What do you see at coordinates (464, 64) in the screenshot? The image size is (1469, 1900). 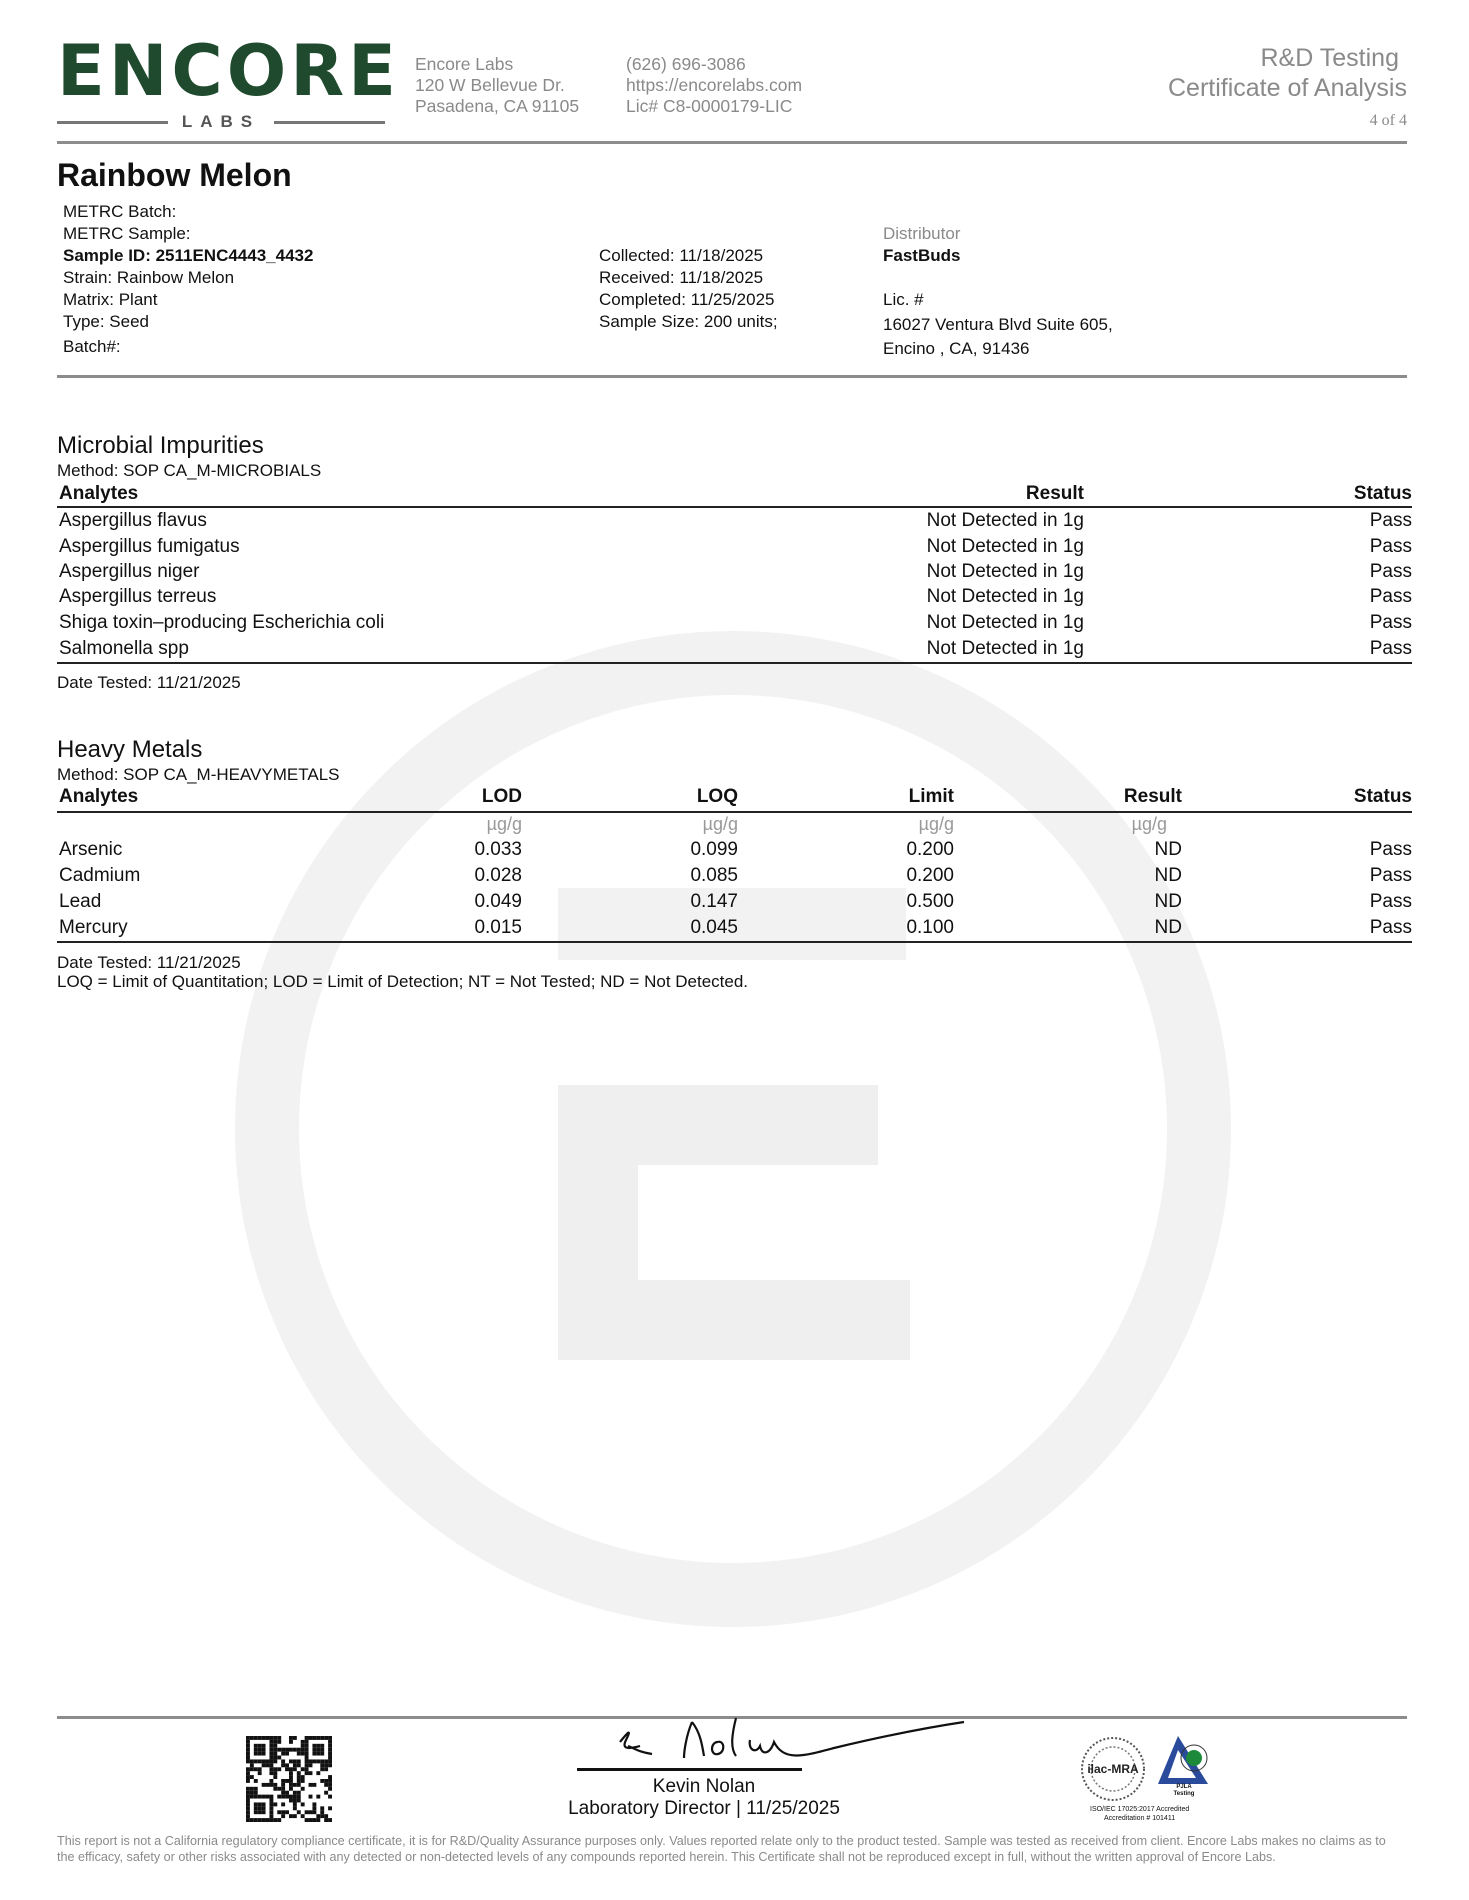 I see `lab-name: Encore Labs` at bounding box center [464, 64].